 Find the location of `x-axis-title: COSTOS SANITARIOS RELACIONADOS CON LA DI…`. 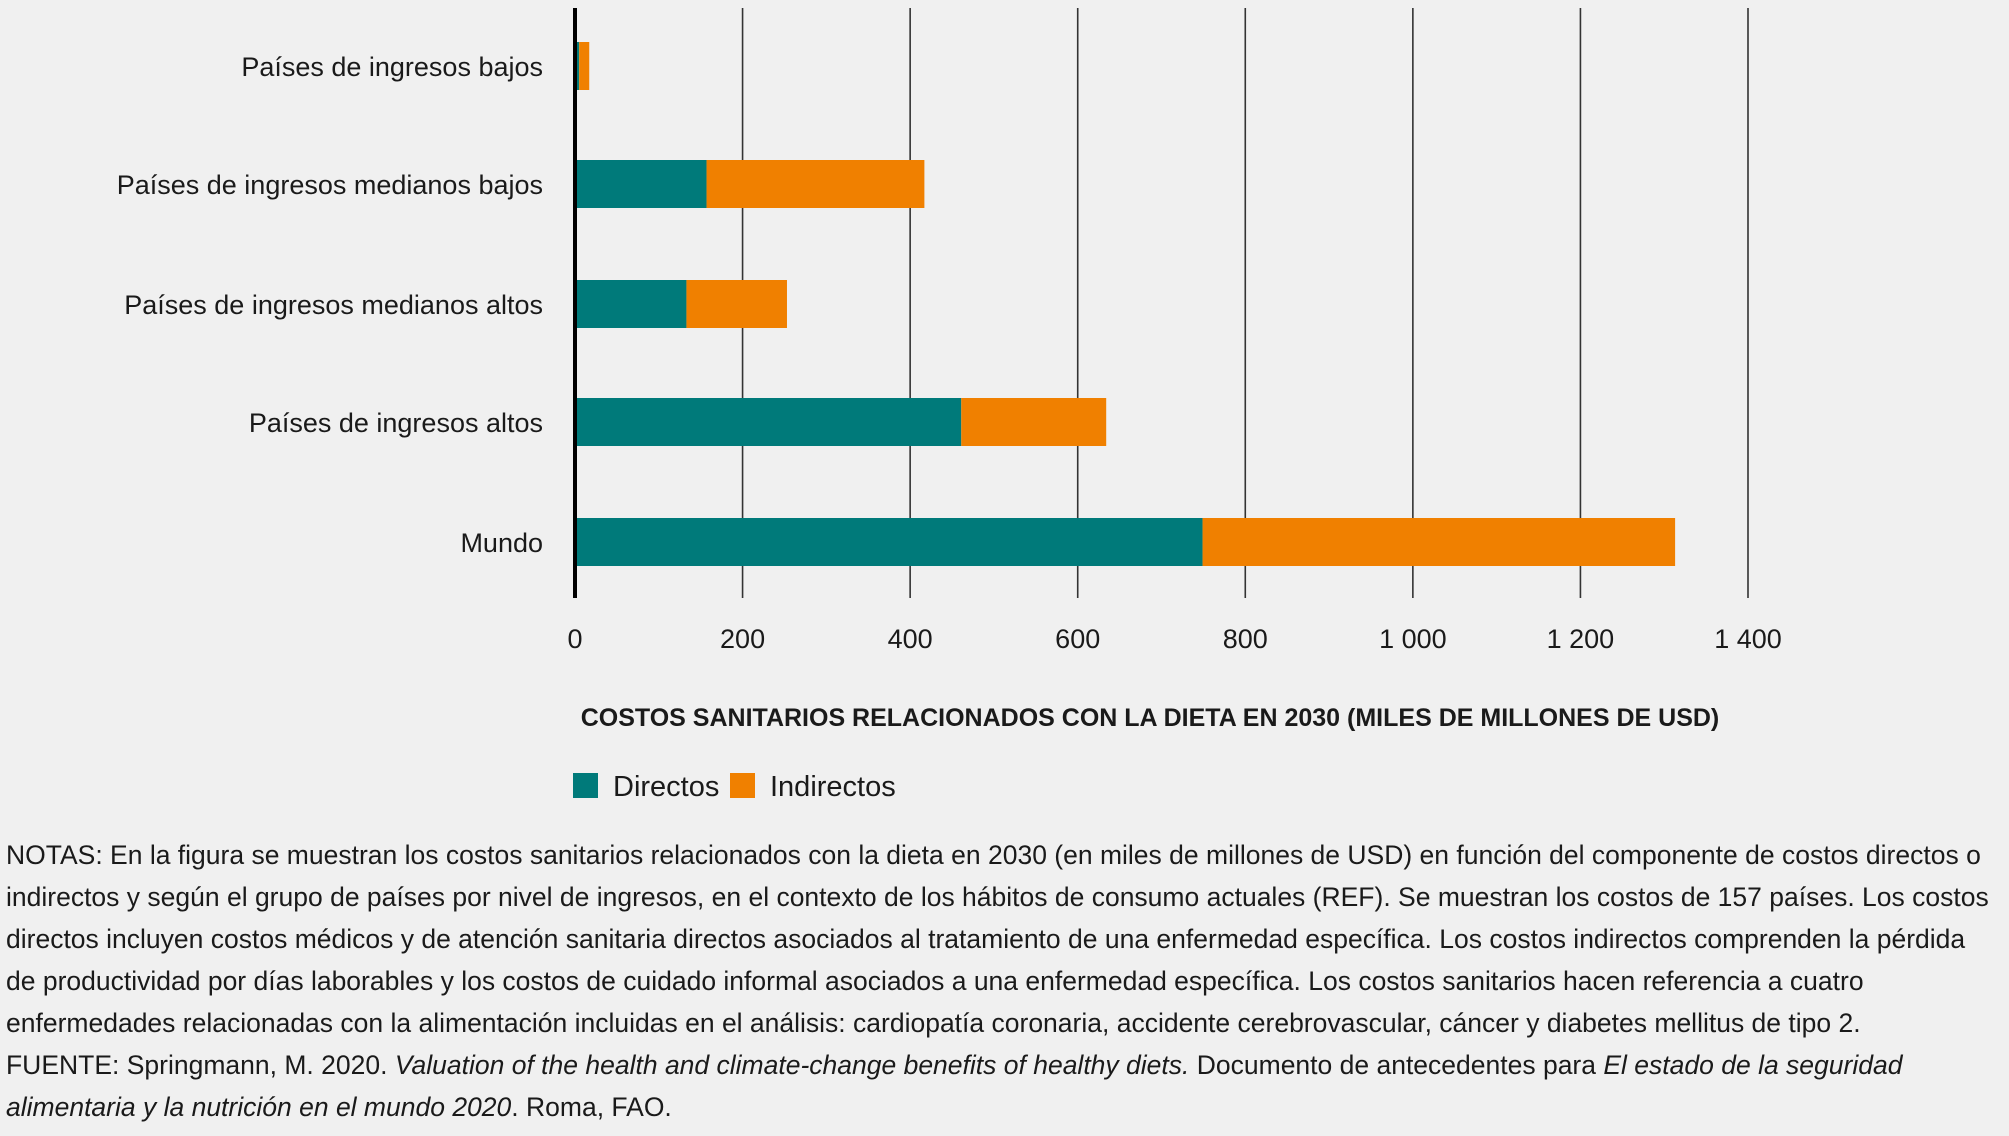

x-axis-title: COSTOS SANITARIOS RELACIONADOS CON LA DI… is located at coordinates (1150, 718).